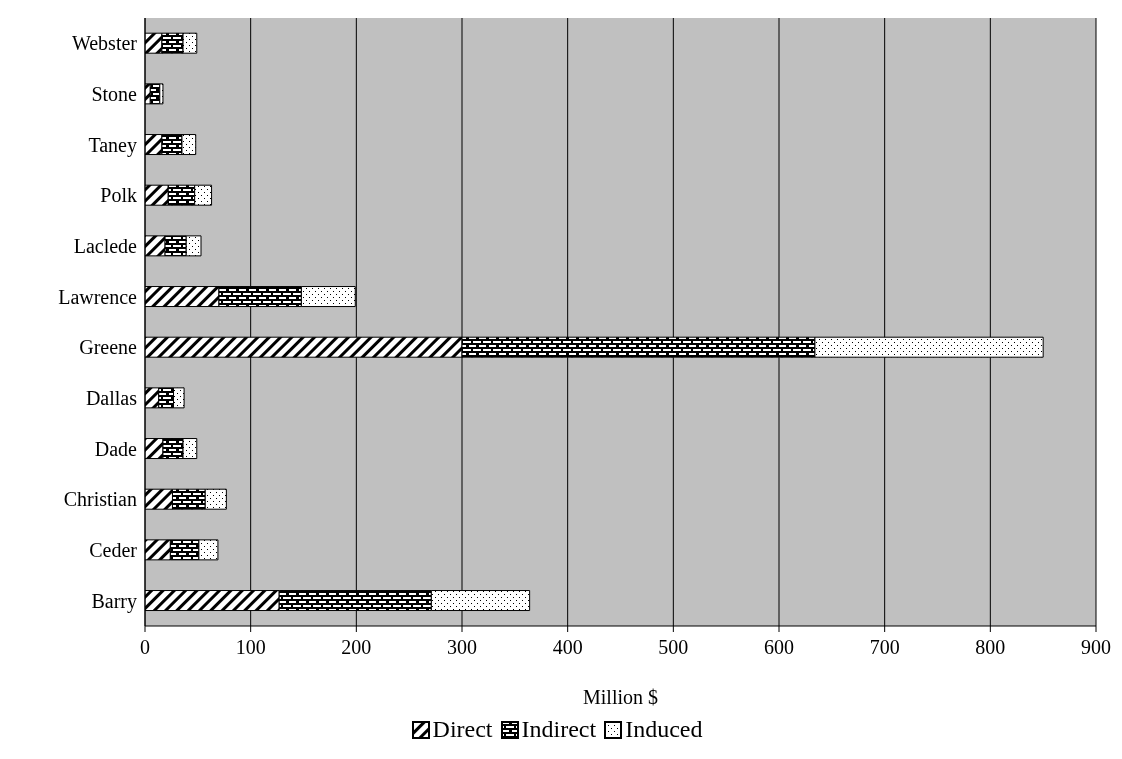 Image resolution: width=1122 pixels, height=759 pixels. What do you see at coordinates (108, 347) in the screenshot?
I see `y-tick-label: Greene` at bounding box center [108, 347].